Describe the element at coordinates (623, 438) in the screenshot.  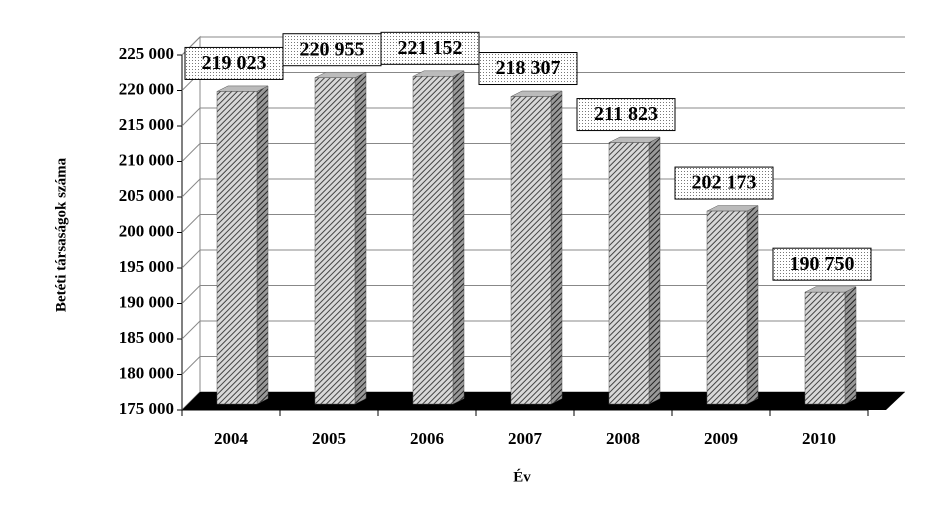
I see `x-tick-label: 2008` at that location.